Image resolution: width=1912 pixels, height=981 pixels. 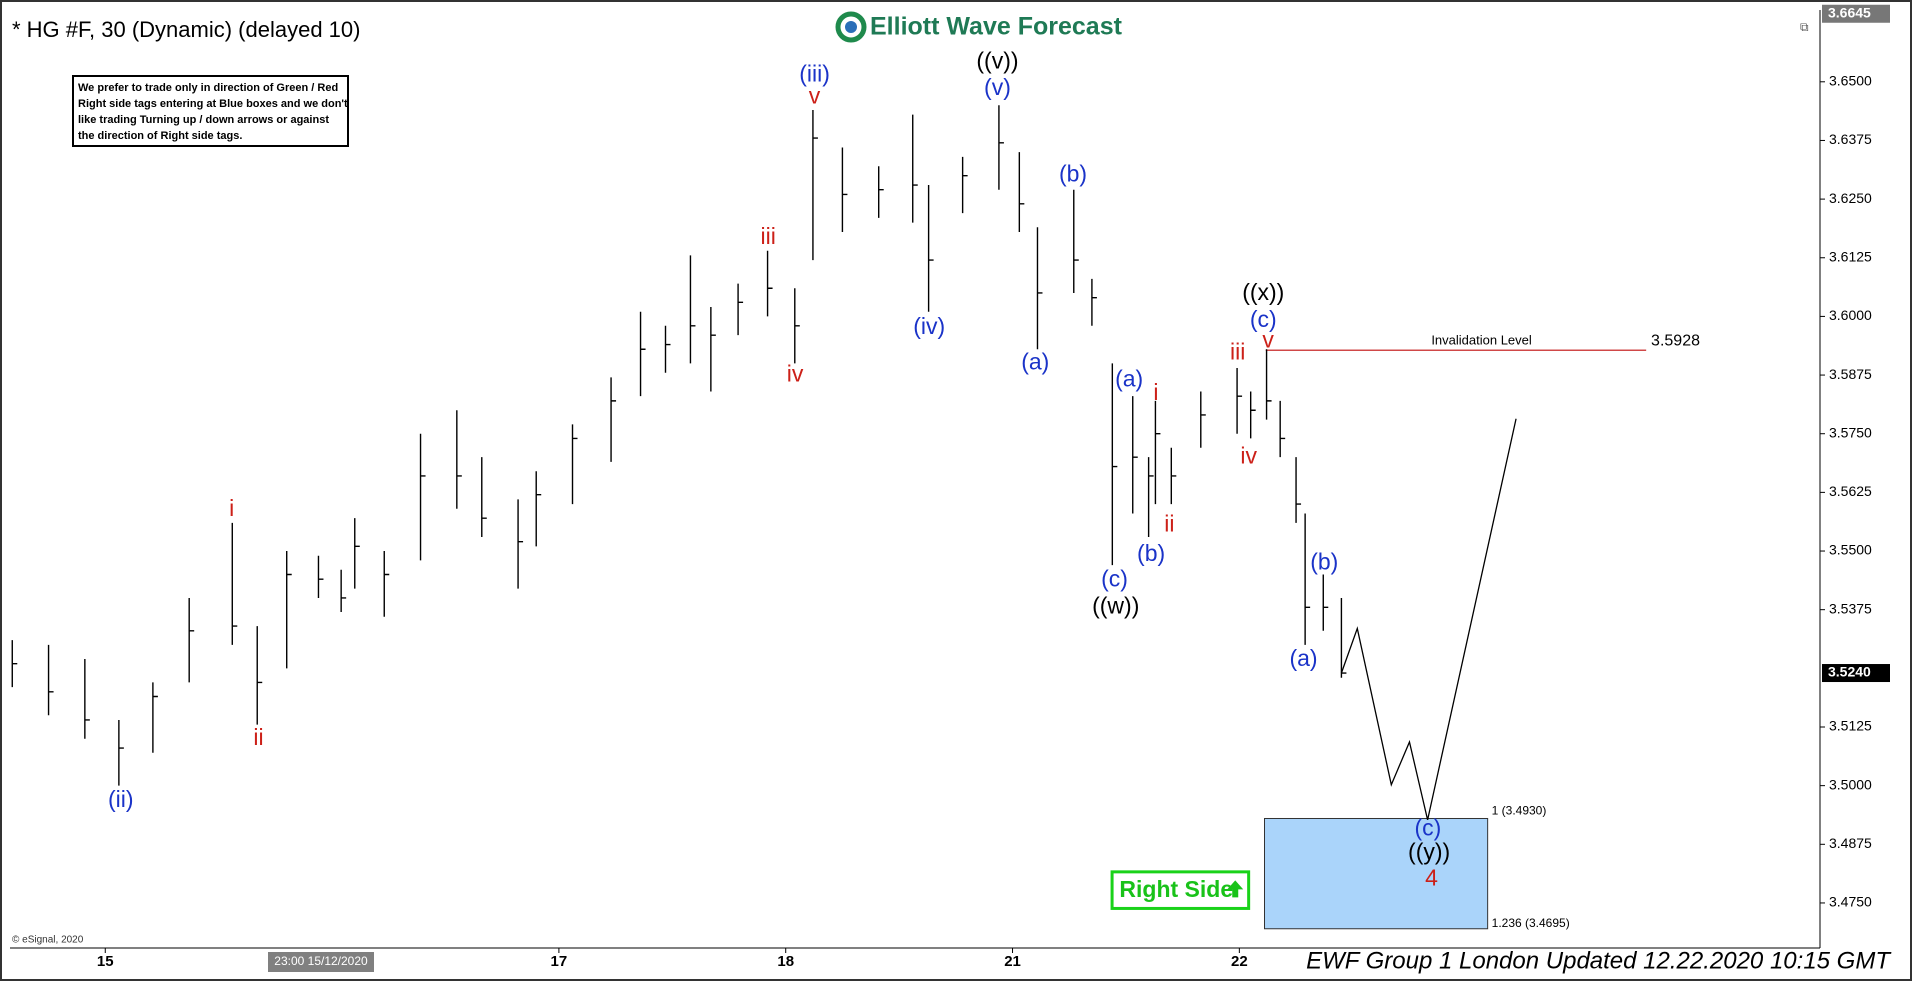 I want to click on time-tag: 23:00 15/12/2020, so click(x=321, y=961).